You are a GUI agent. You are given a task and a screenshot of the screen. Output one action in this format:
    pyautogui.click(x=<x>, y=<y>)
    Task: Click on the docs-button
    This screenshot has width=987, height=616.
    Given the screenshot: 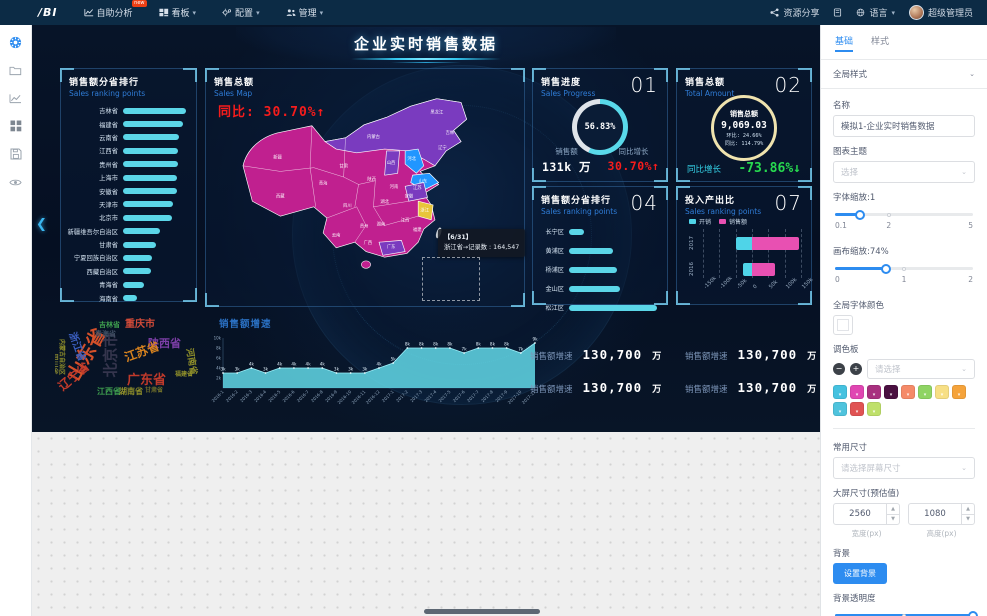 What is the action you would take?
    pyautogui.click(x=837, y=12)
    